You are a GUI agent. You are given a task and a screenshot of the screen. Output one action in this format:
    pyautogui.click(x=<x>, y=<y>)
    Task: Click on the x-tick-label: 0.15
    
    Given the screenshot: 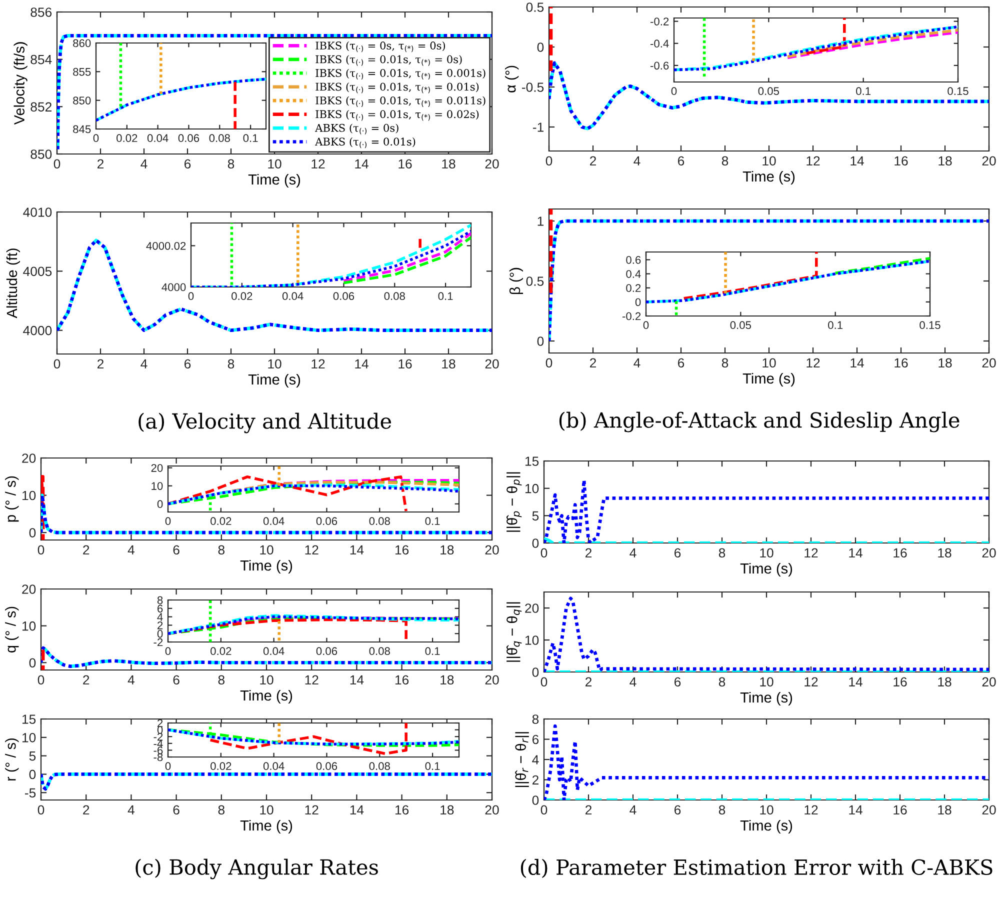 What is the action you would take?
    pyautogui.click(x=930, y=325)
    